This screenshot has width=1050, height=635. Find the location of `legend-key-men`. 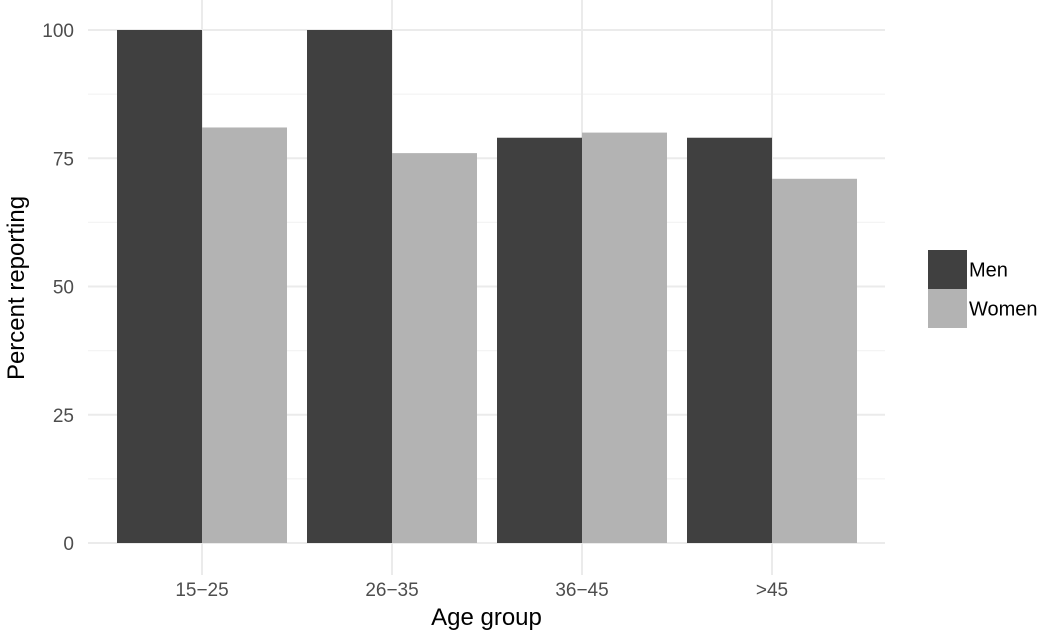

legend-key-men is located at coordinates (947, 269).